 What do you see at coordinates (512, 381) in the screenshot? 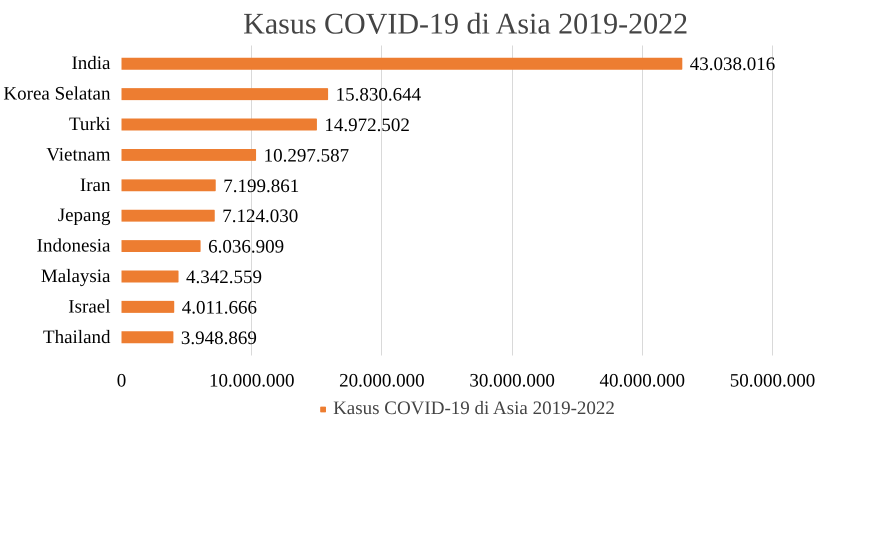
I see `x-tick-label: 30.000.000` at bounding box center [512, 381].